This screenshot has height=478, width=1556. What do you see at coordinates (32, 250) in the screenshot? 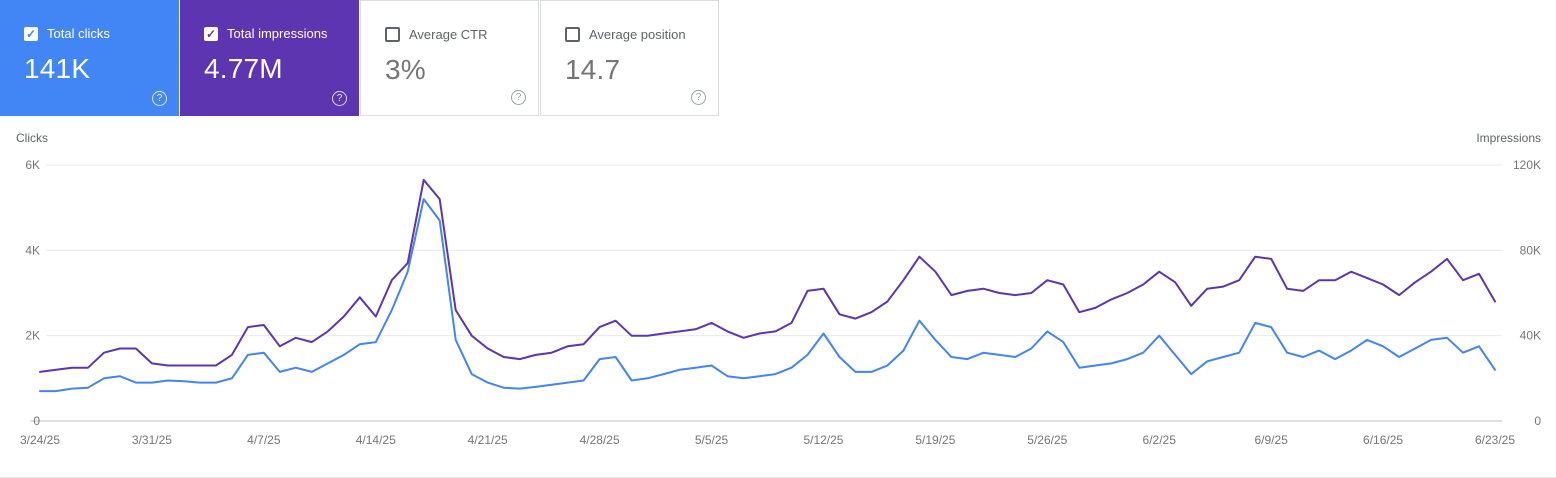
I see `y-left-tick-label: 4K` at bounding box center [32, 250].